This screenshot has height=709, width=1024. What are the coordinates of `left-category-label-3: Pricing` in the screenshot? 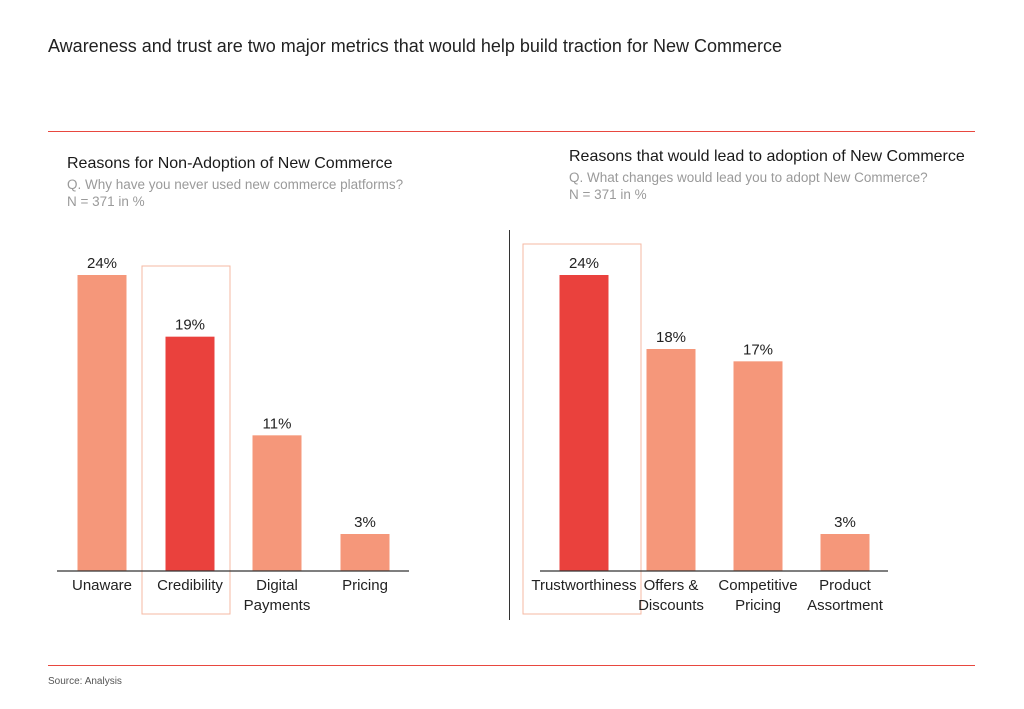 It's located at (365, 585).